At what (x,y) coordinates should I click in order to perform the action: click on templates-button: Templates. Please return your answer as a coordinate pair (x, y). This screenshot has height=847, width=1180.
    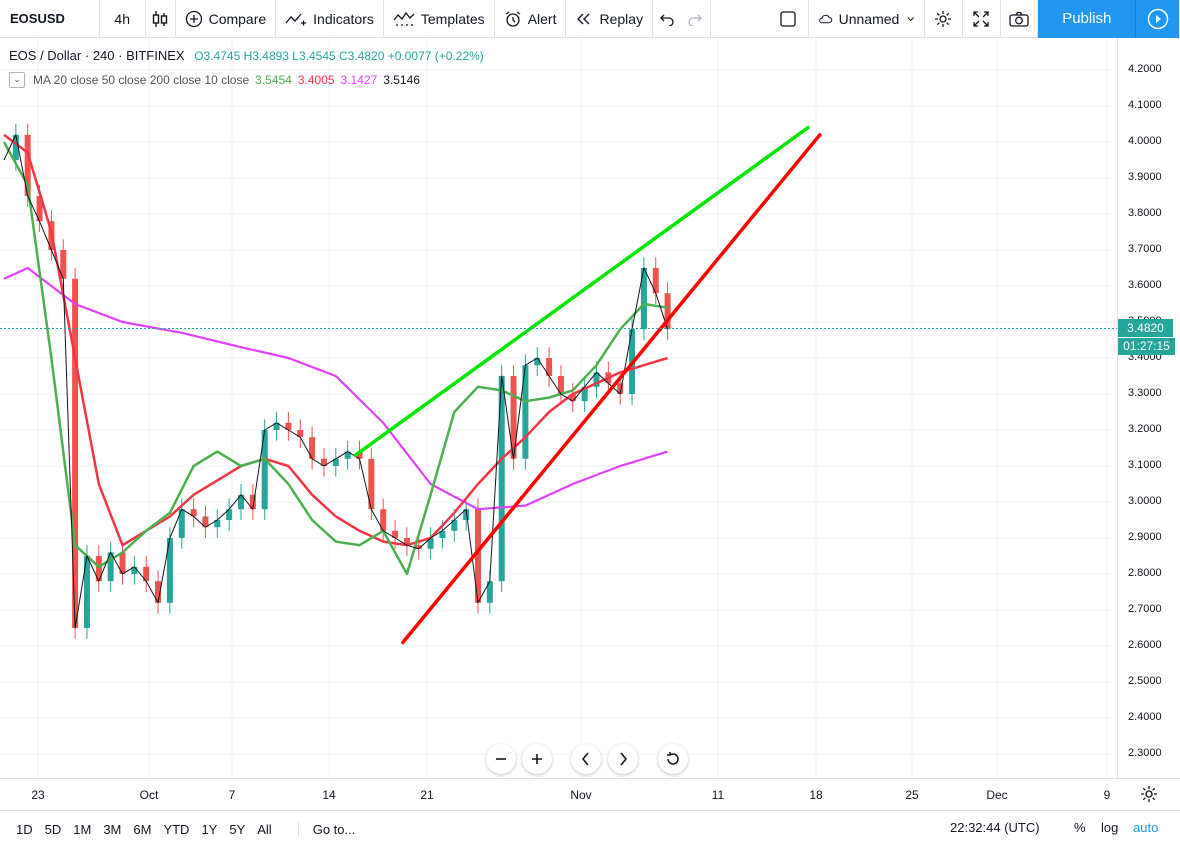
    Looking at the image, I should click on (439, 19).